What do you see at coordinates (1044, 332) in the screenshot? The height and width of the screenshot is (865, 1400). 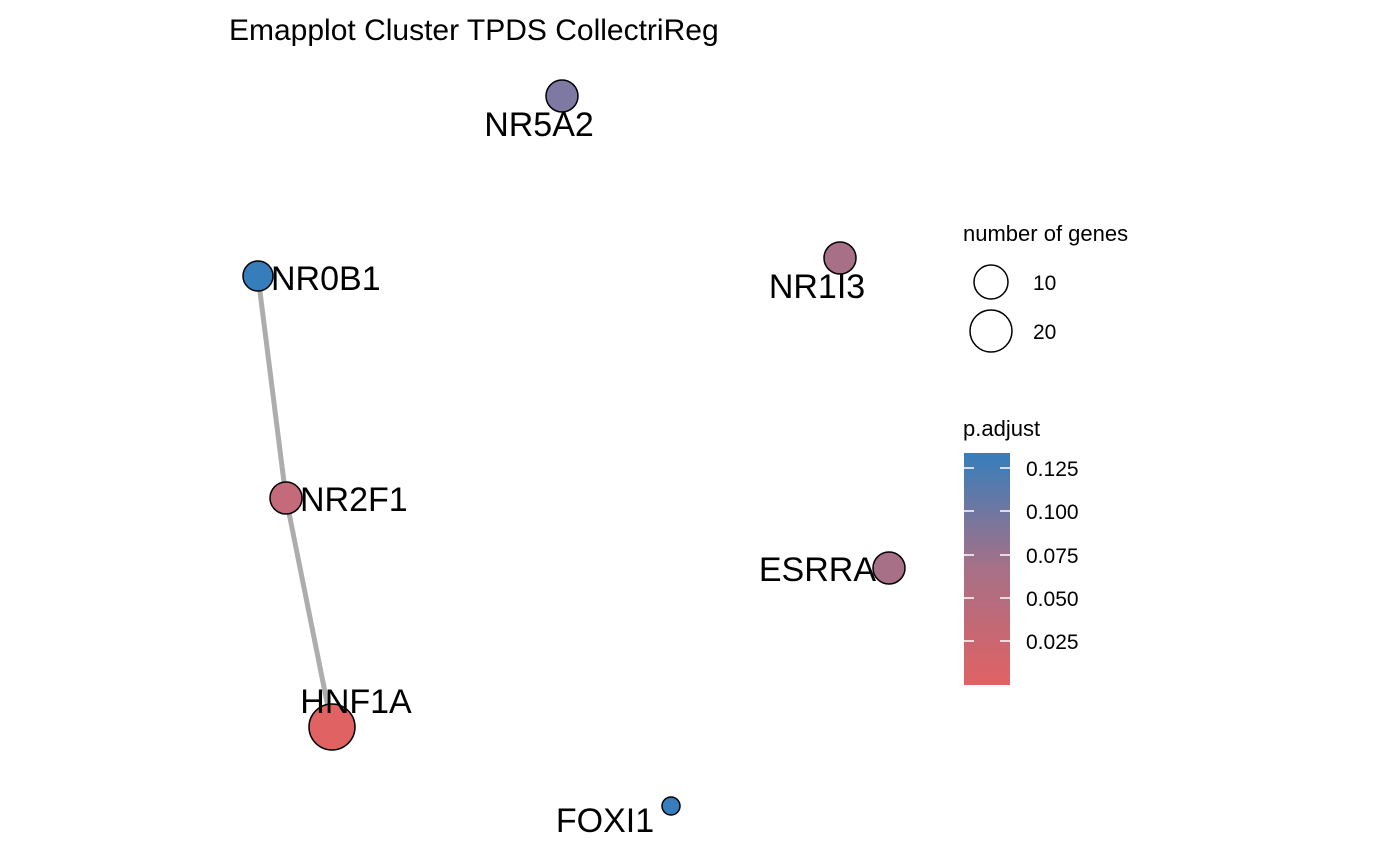 I see `size-key-20-label: 20` at bounding box center [1044, 332].